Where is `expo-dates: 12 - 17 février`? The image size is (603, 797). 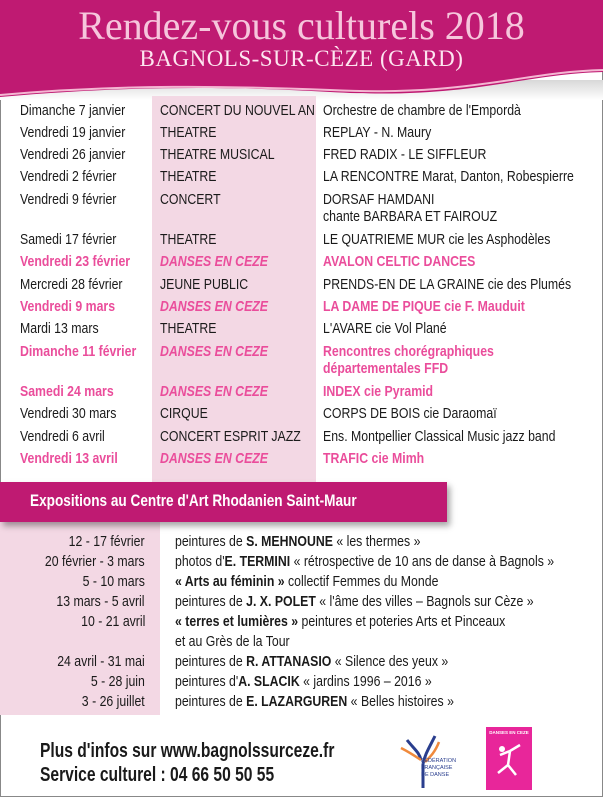
expo-dates: 12 - 17 février is located at coordinates (107, 541).